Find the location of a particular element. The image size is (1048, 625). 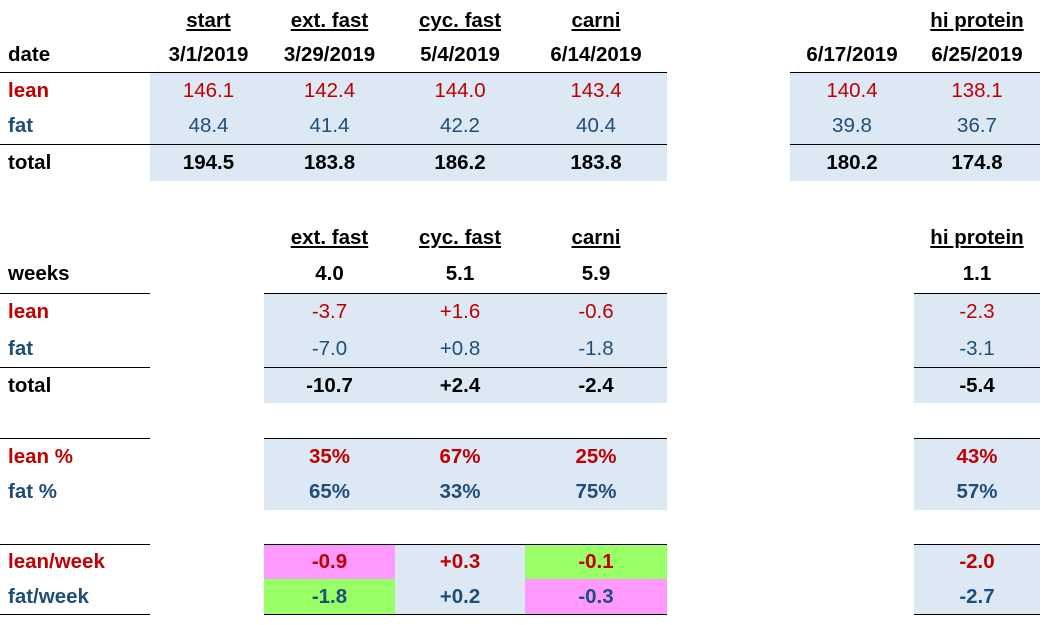

rate-fat-cyc-fast: +0.2 is located at coordinates (460, 596).